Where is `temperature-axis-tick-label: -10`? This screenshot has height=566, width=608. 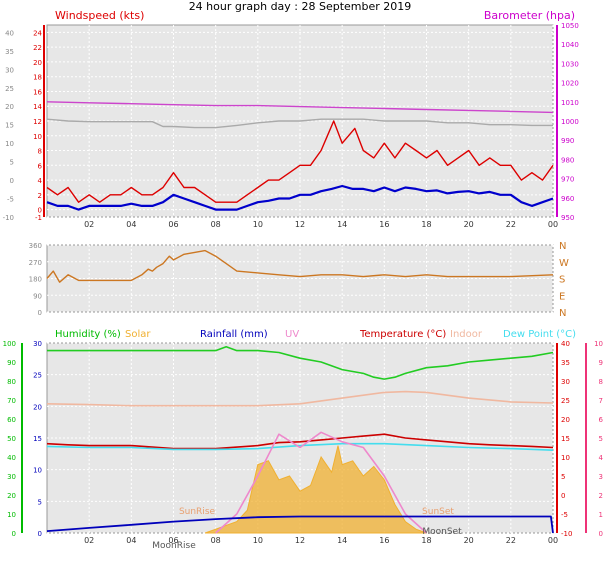
temperature-axis-tick-label: -10 is located at coordinates (566, 534).